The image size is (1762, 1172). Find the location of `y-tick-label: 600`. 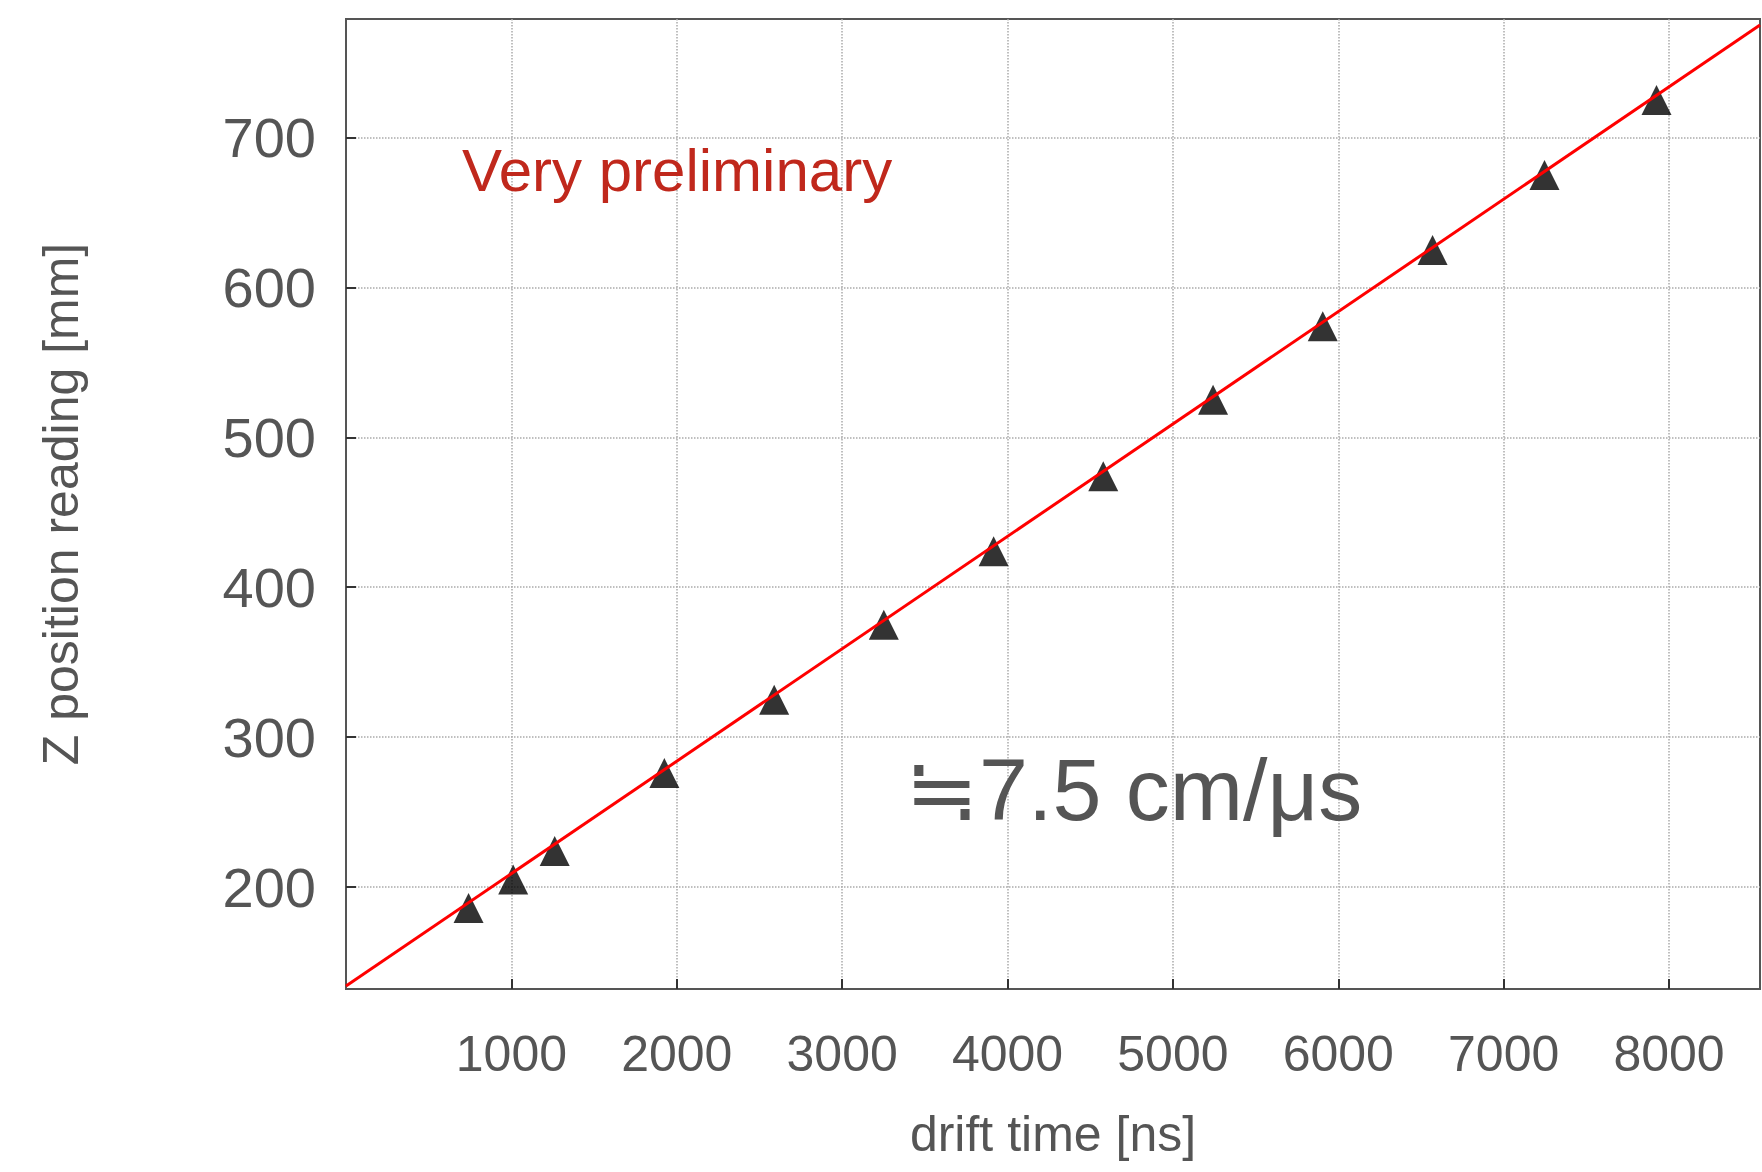

y-tick-label: 600 is located at coordinates (269, 287).